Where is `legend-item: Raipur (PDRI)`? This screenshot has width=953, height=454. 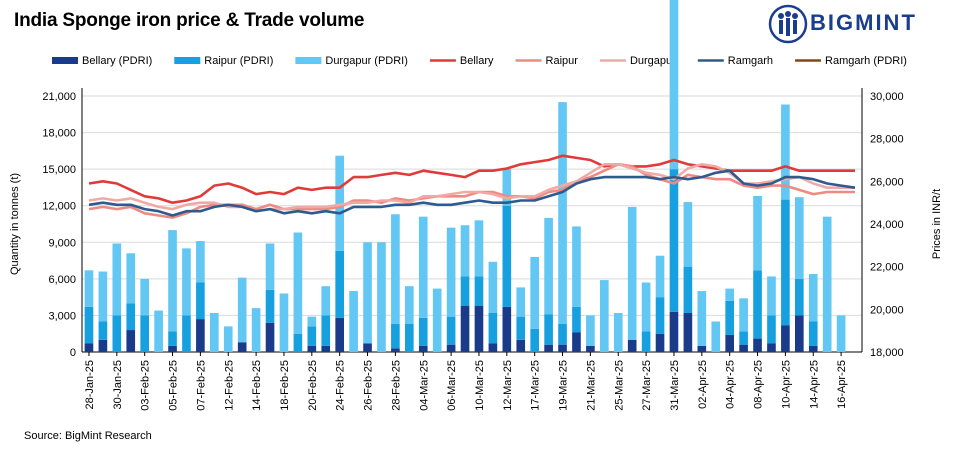
legend-item: Raipur (PDRI) is located at coordinates (223, 61).